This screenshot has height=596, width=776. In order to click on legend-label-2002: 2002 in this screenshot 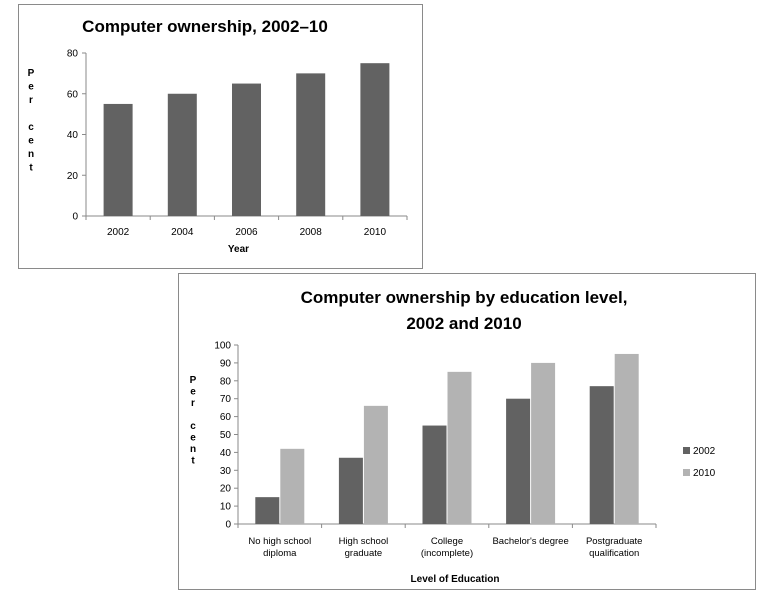, I will do `click(704, 451)`.